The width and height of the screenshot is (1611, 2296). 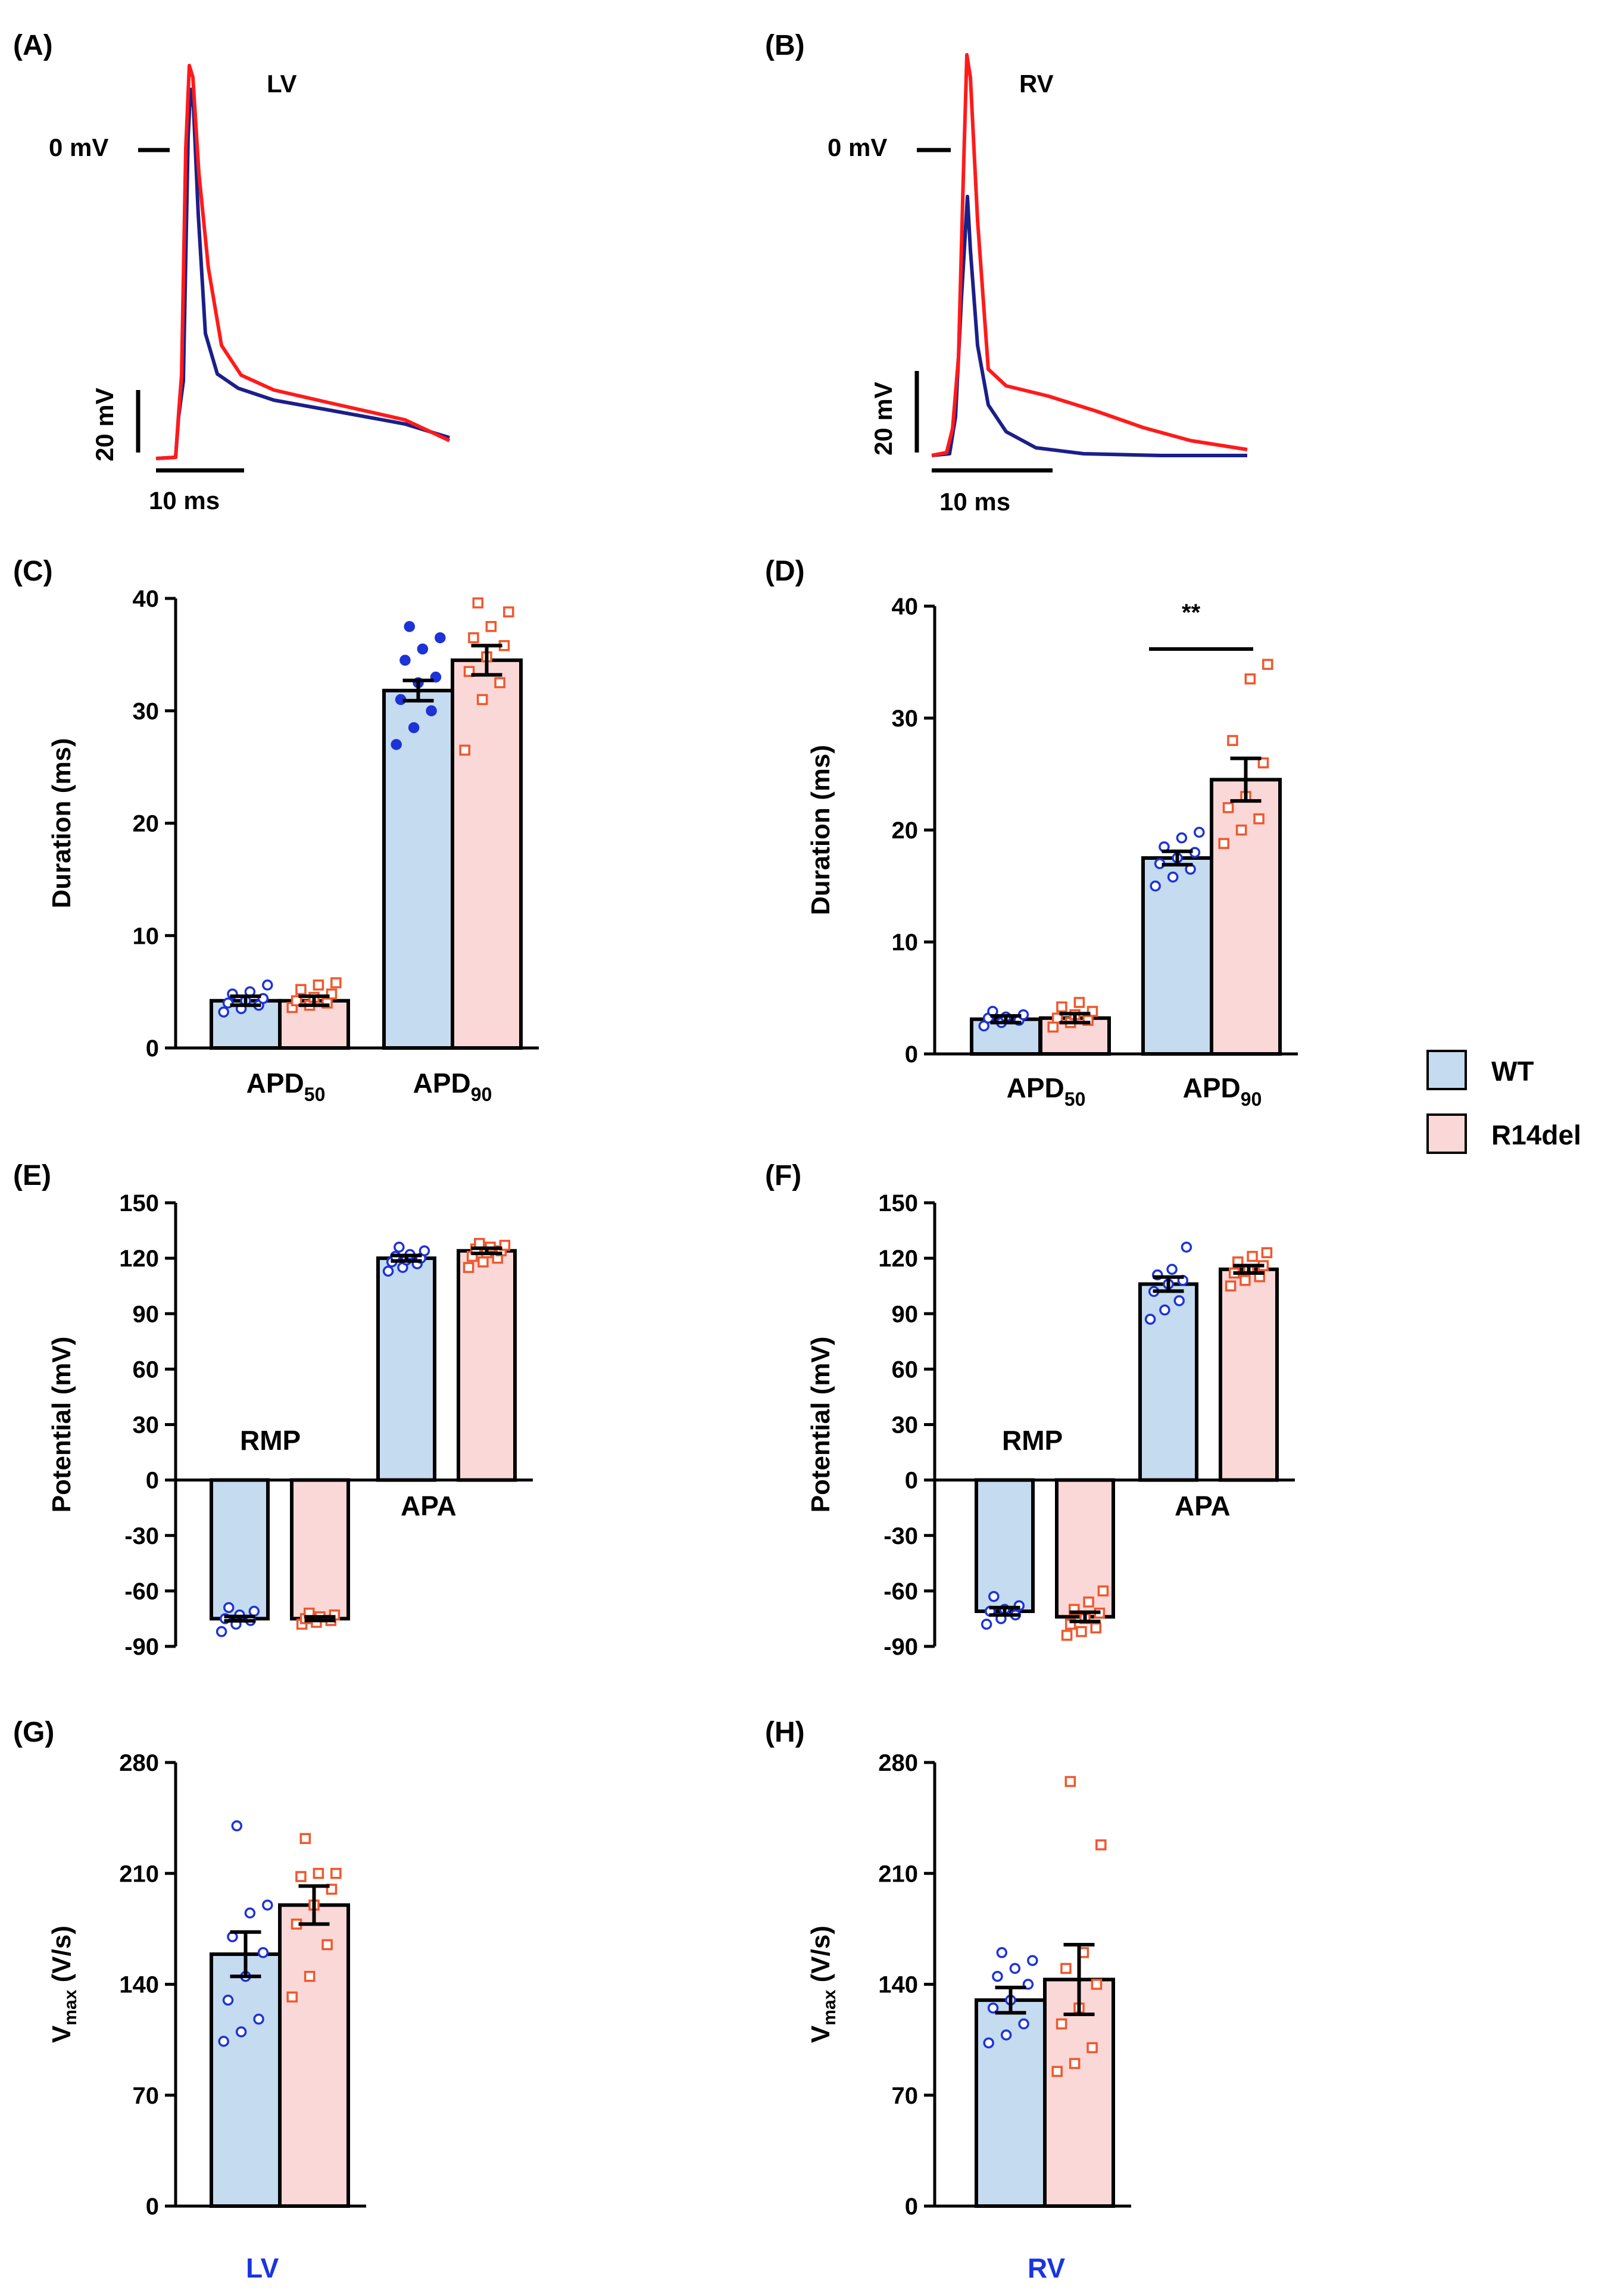 What do you see at coordinates (406, 1369) in the screenshot?
I see `bar-wt-apa` at bounding box center [406, 1369].